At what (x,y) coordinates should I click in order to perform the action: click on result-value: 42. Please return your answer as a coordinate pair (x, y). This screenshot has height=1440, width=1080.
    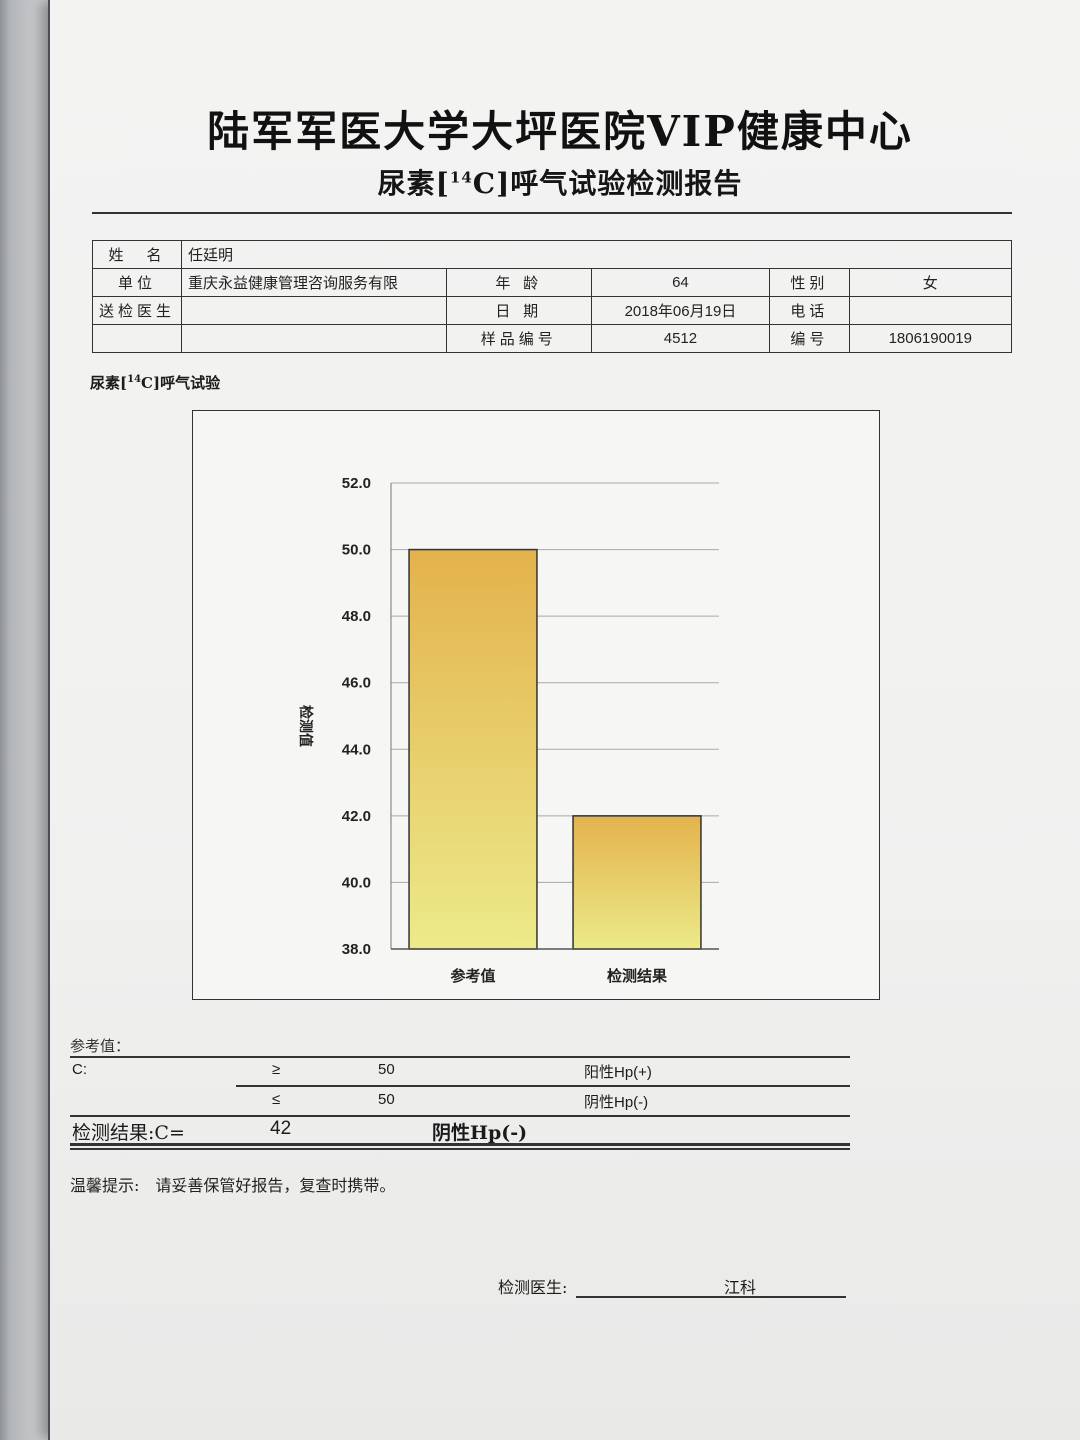
    Looking at the image, I should click on (281, 1128).